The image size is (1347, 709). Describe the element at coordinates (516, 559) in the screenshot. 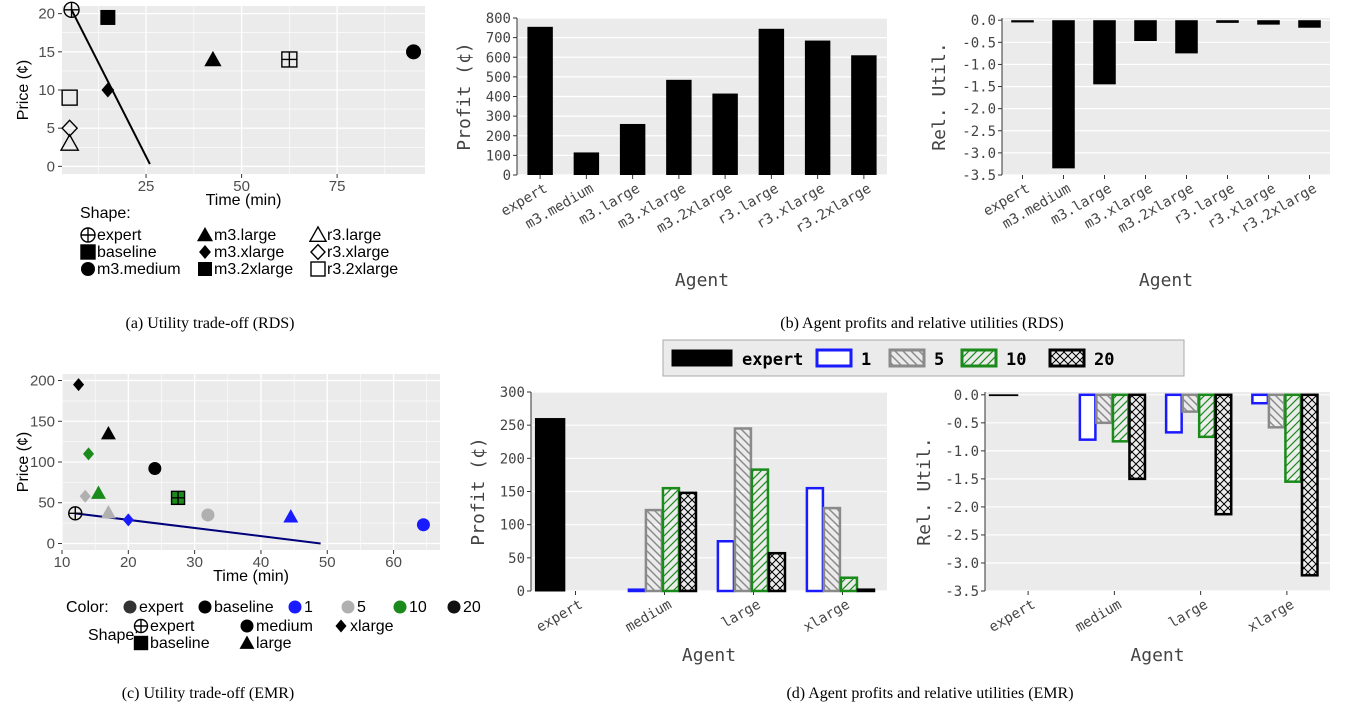

I see `y-tick-label: 50` at that location.